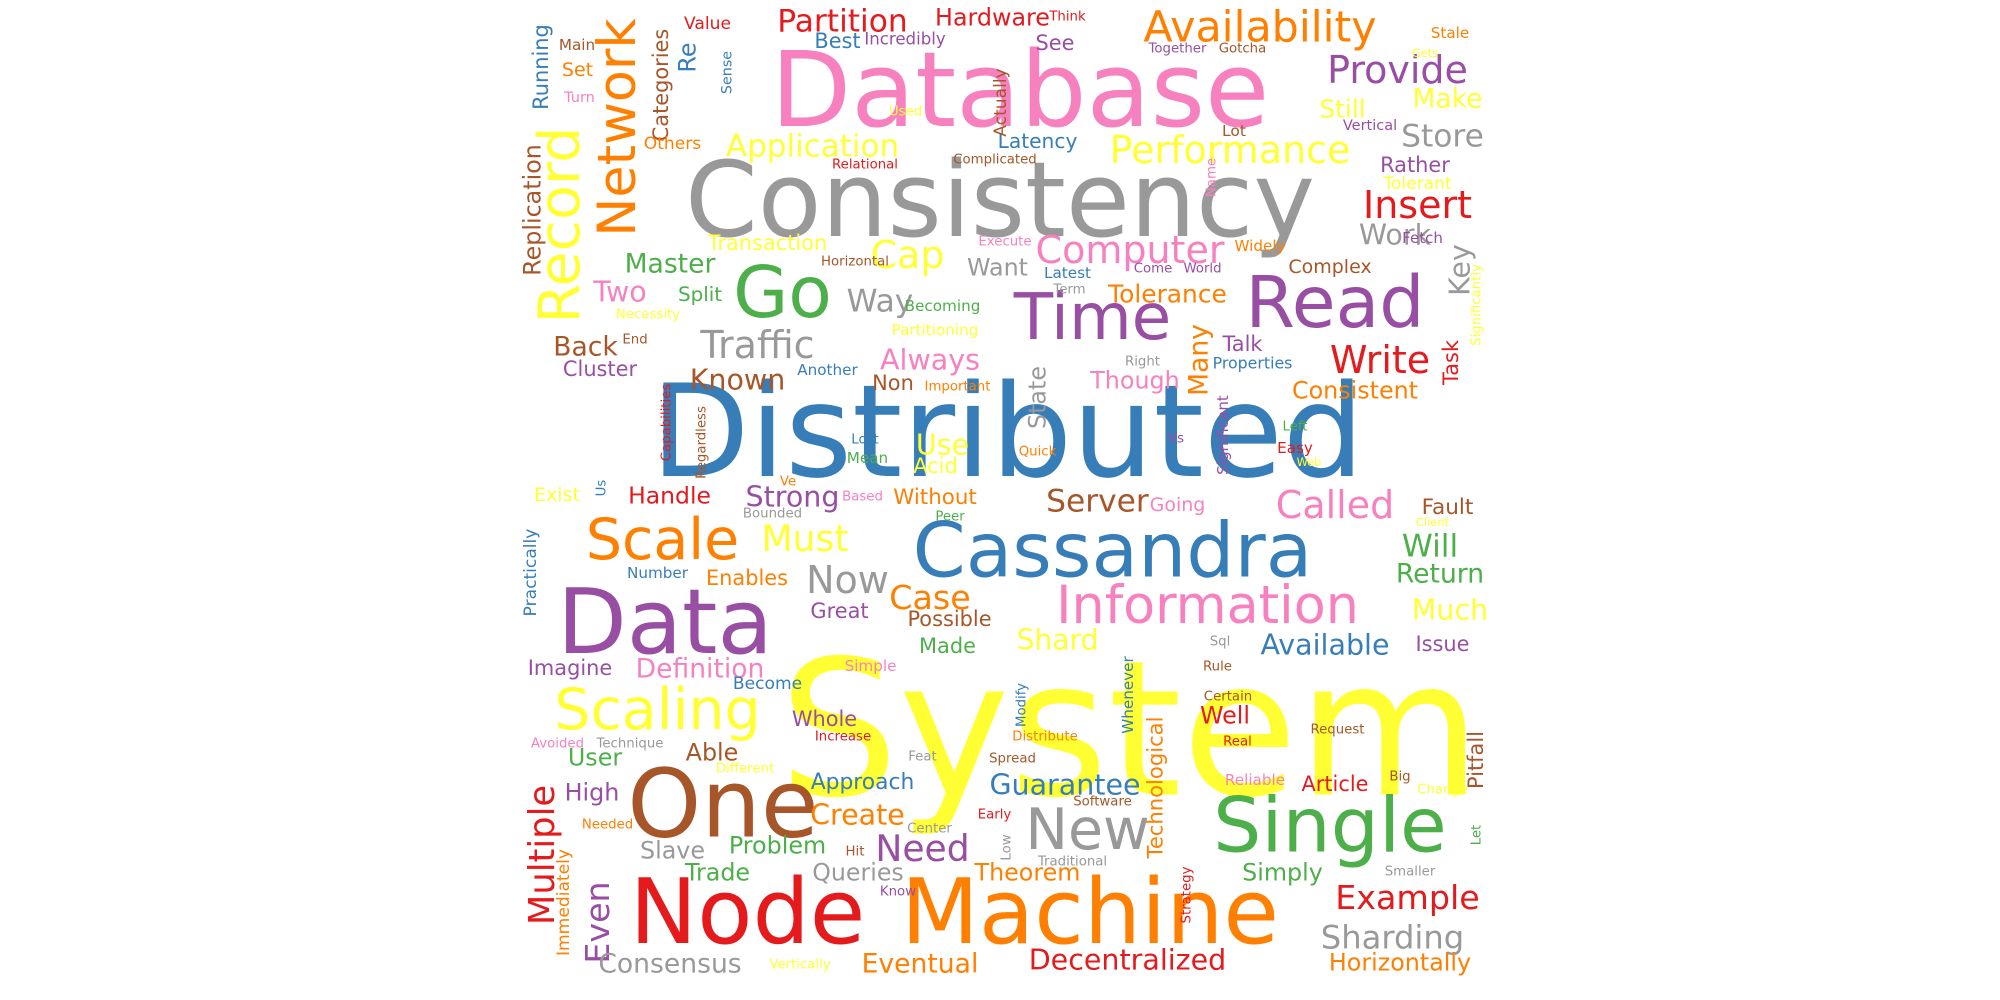 The image size is (2000, 1000). I want to click on word-work: Work, so click(1395, 235).